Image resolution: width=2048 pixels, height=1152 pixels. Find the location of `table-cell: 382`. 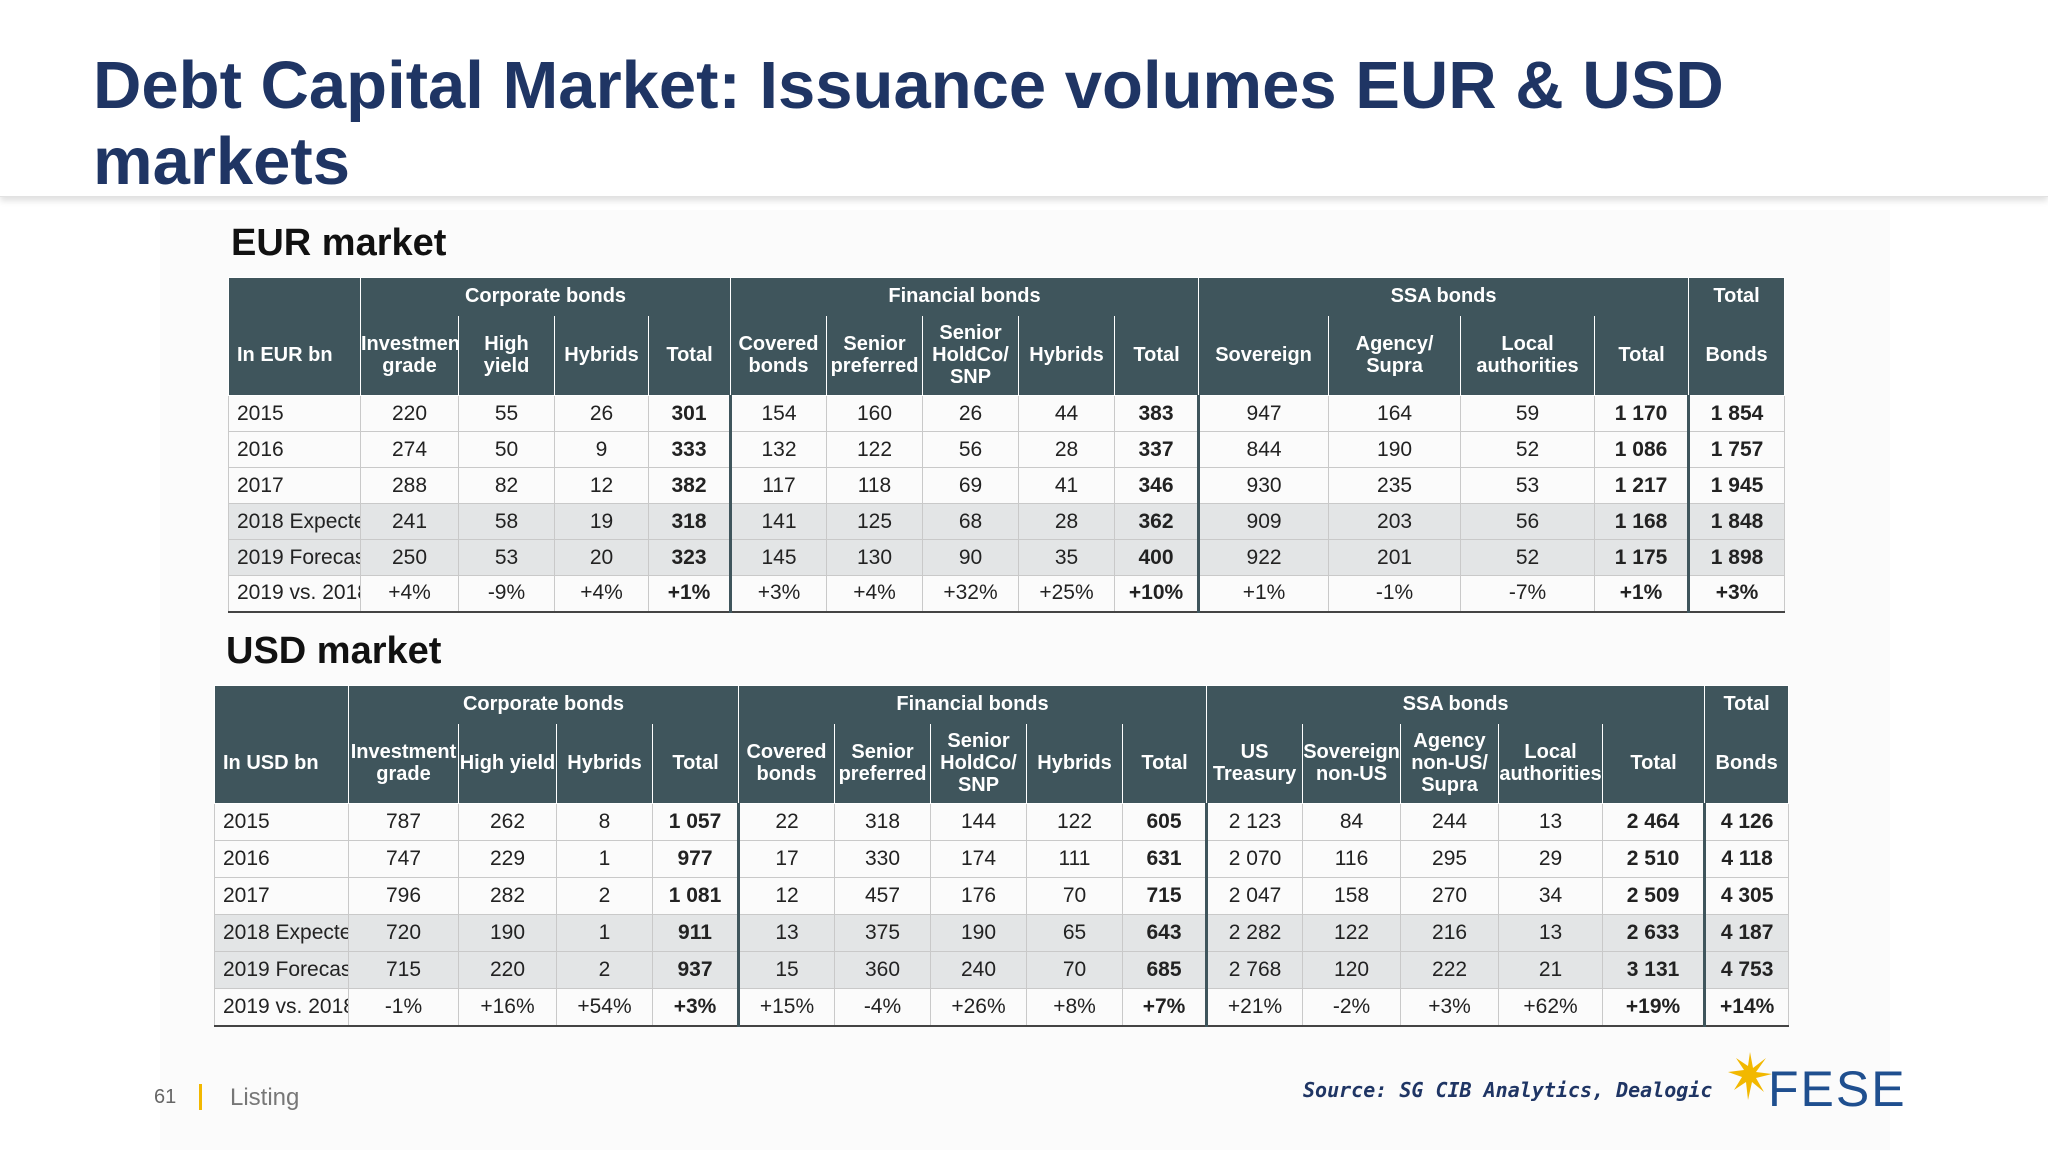

table-cell: 382 is located at coordinates (689, 485).